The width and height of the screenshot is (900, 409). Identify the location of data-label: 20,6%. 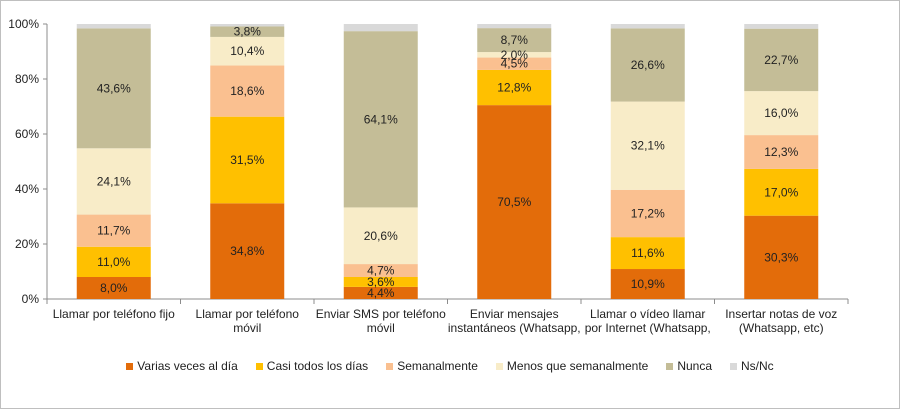
(381, 236).